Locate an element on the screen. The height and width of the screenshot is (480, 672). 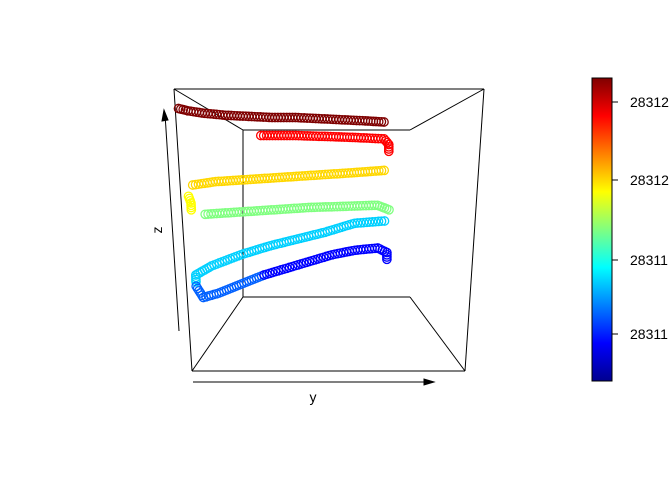
colorbar-ticks: 28311 28311 28312 28312 is located at coordinates (640, 218).